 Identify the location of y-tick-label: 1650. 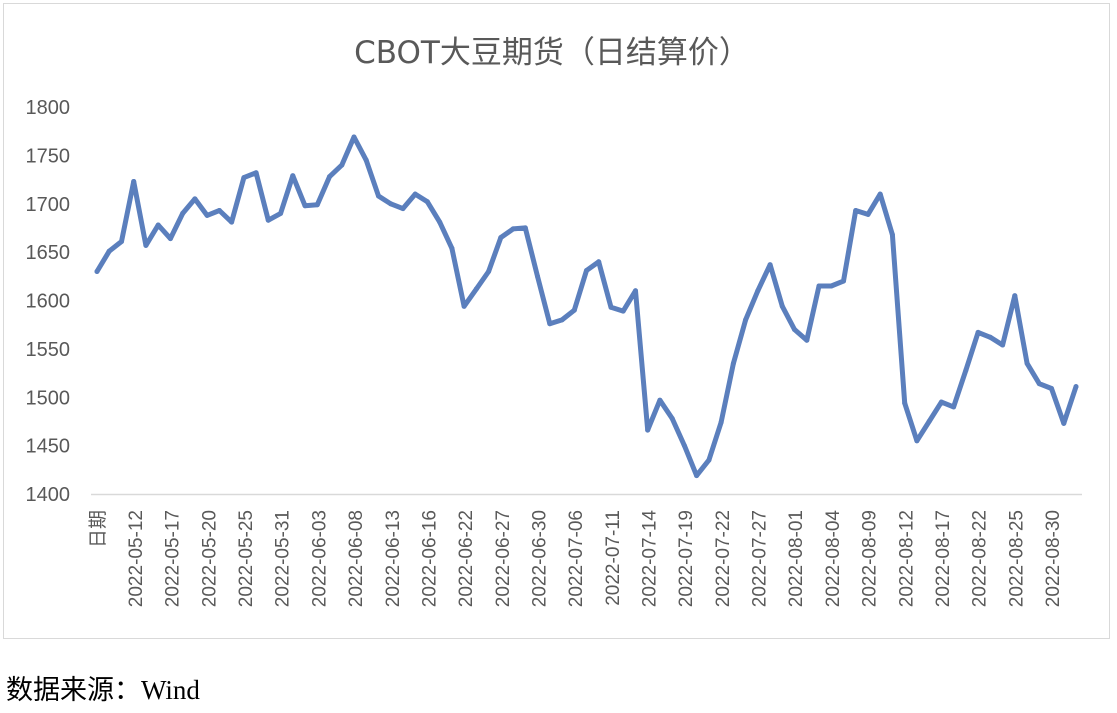
(48, 253).